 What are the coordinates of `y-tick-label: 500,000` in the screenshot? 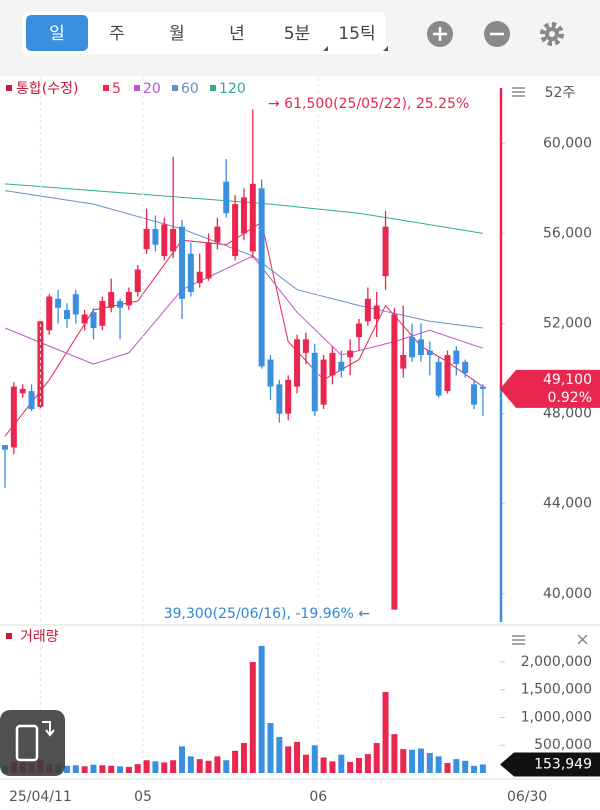 It's located at (563, 745).